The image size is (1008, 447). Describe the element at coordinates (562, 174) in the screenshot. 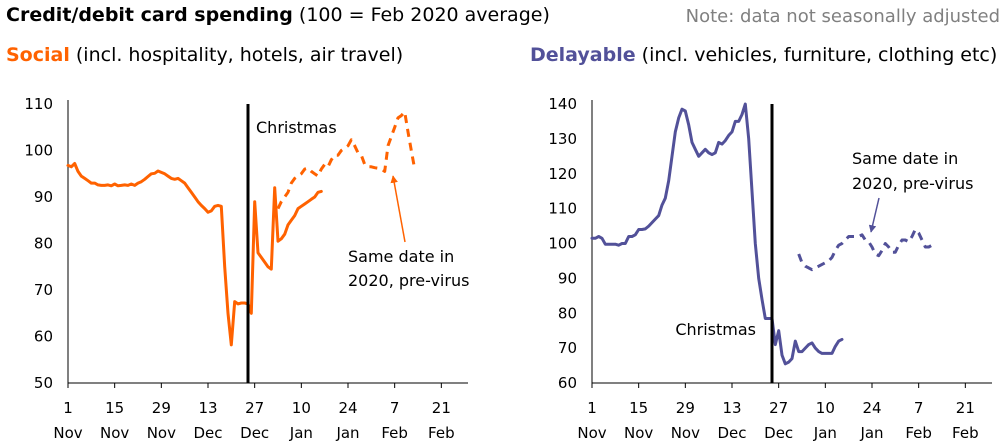

I see `delayable-y-tick-label: 120` at that location.